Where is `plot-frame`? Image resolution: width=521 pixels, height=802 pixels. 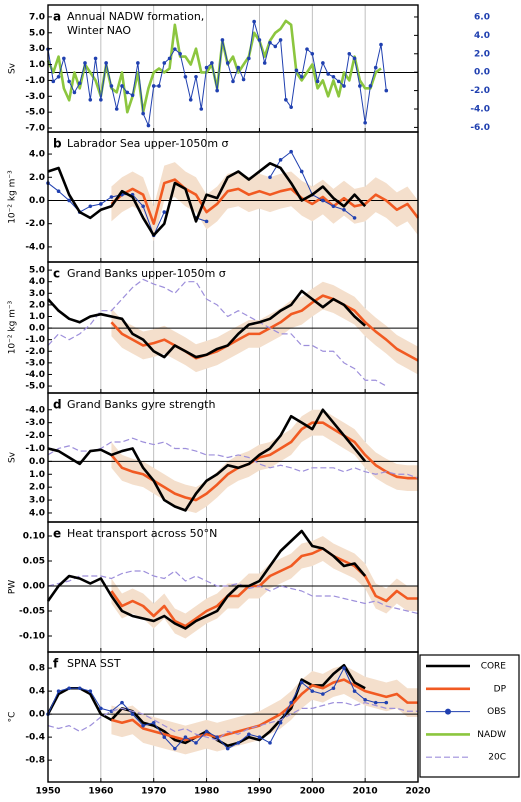 plot-frame is located at coordinates (233, 717).